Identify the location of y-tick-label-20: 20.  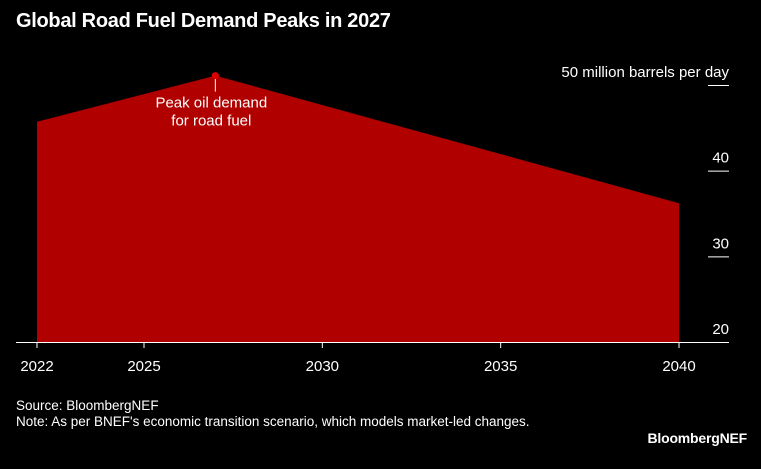
(720, 329).